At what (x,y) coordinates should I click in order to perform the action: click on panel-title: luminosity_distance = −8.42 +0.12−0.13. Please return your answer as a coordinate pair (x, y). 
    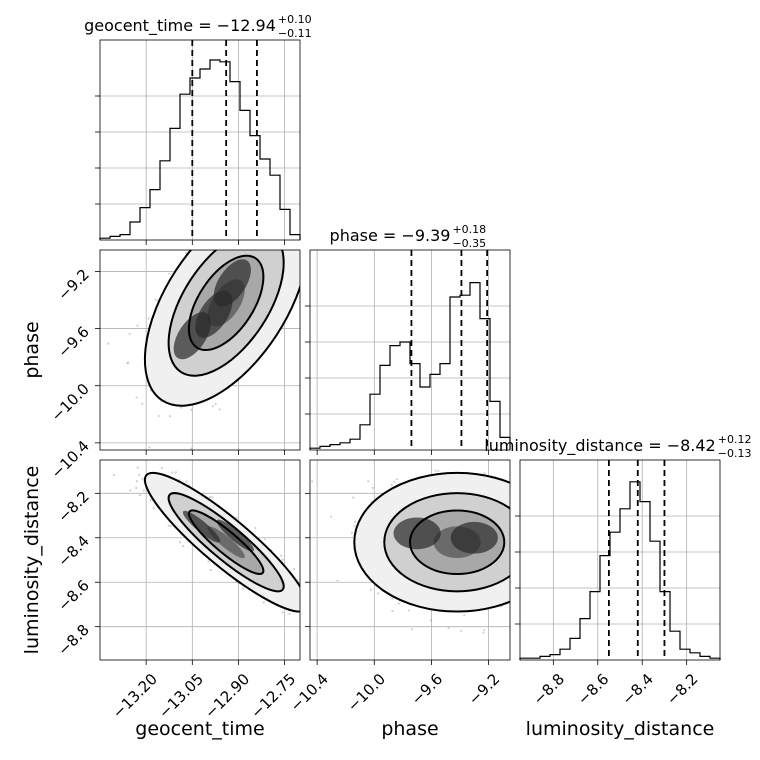
    Looking at the image, I should click on (617, 446).